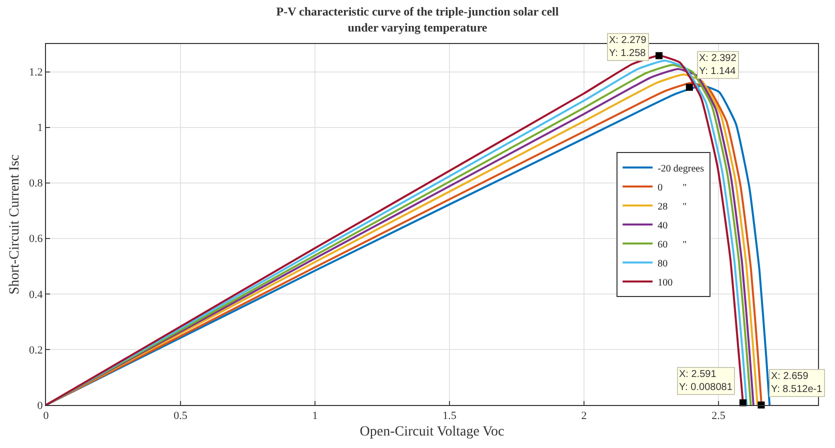 This screenshot has width=835, height=448. I want to click on annotation: X: 2.591 Y: 0.008081, so click(706, 381).